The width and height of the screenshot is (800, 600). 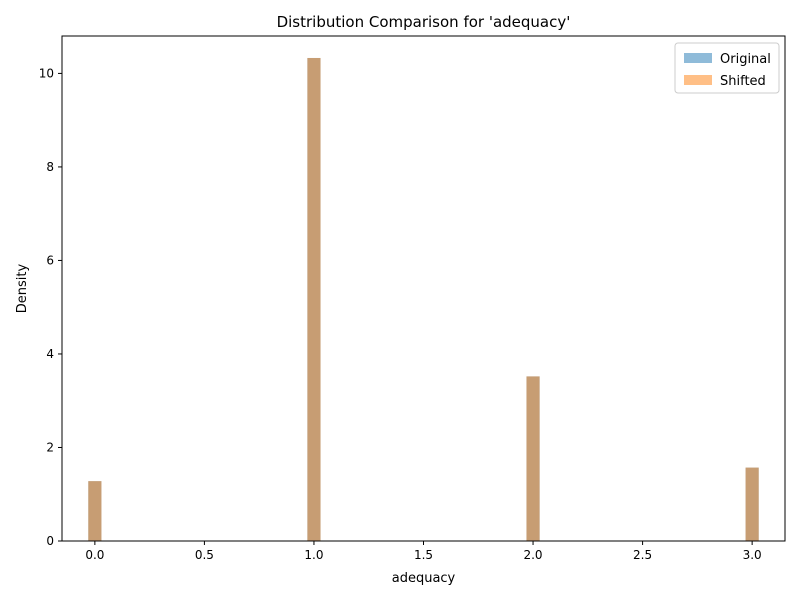 What do you see at coordinates (698, 58) in the screenshot?
I see `legend-swatch-original` at bounding box center [698, 58].